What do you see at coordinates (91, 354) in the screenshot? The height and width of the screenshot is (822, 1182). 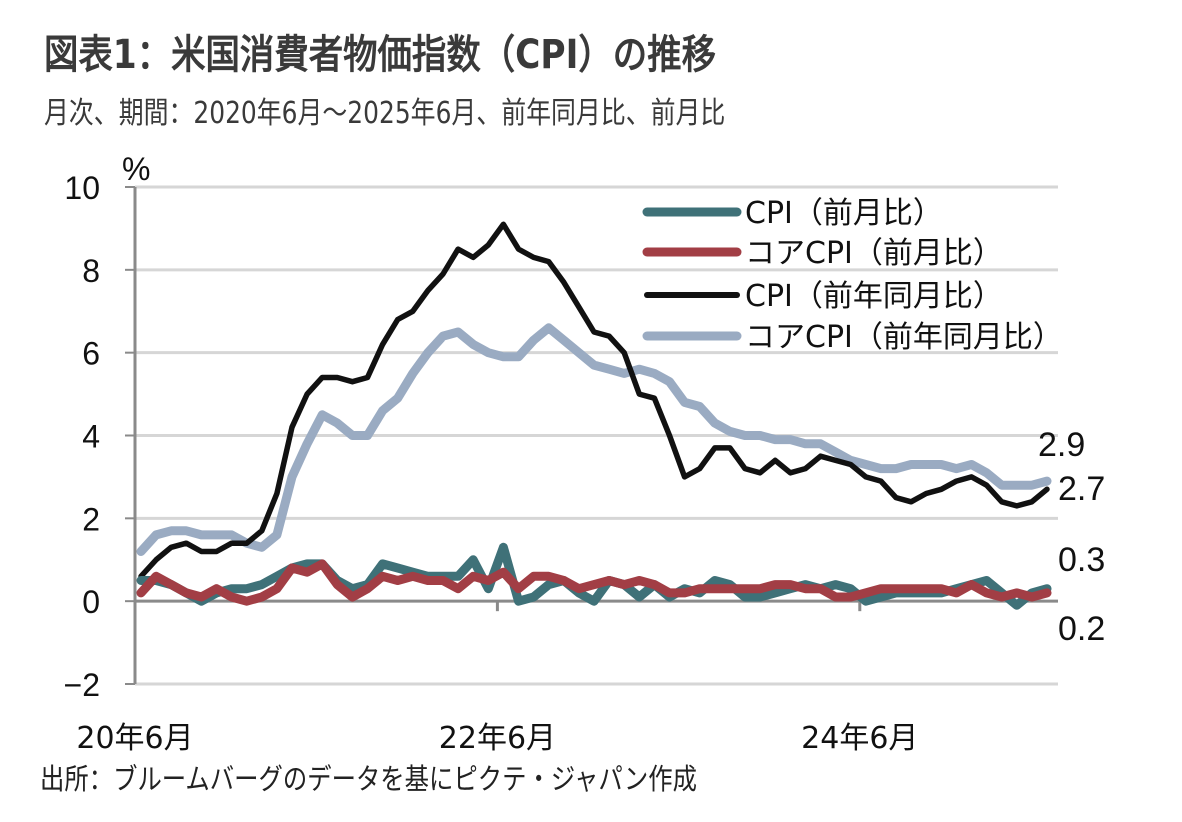 I see `y-tick-label: 6` at bounding box center [91, 354].